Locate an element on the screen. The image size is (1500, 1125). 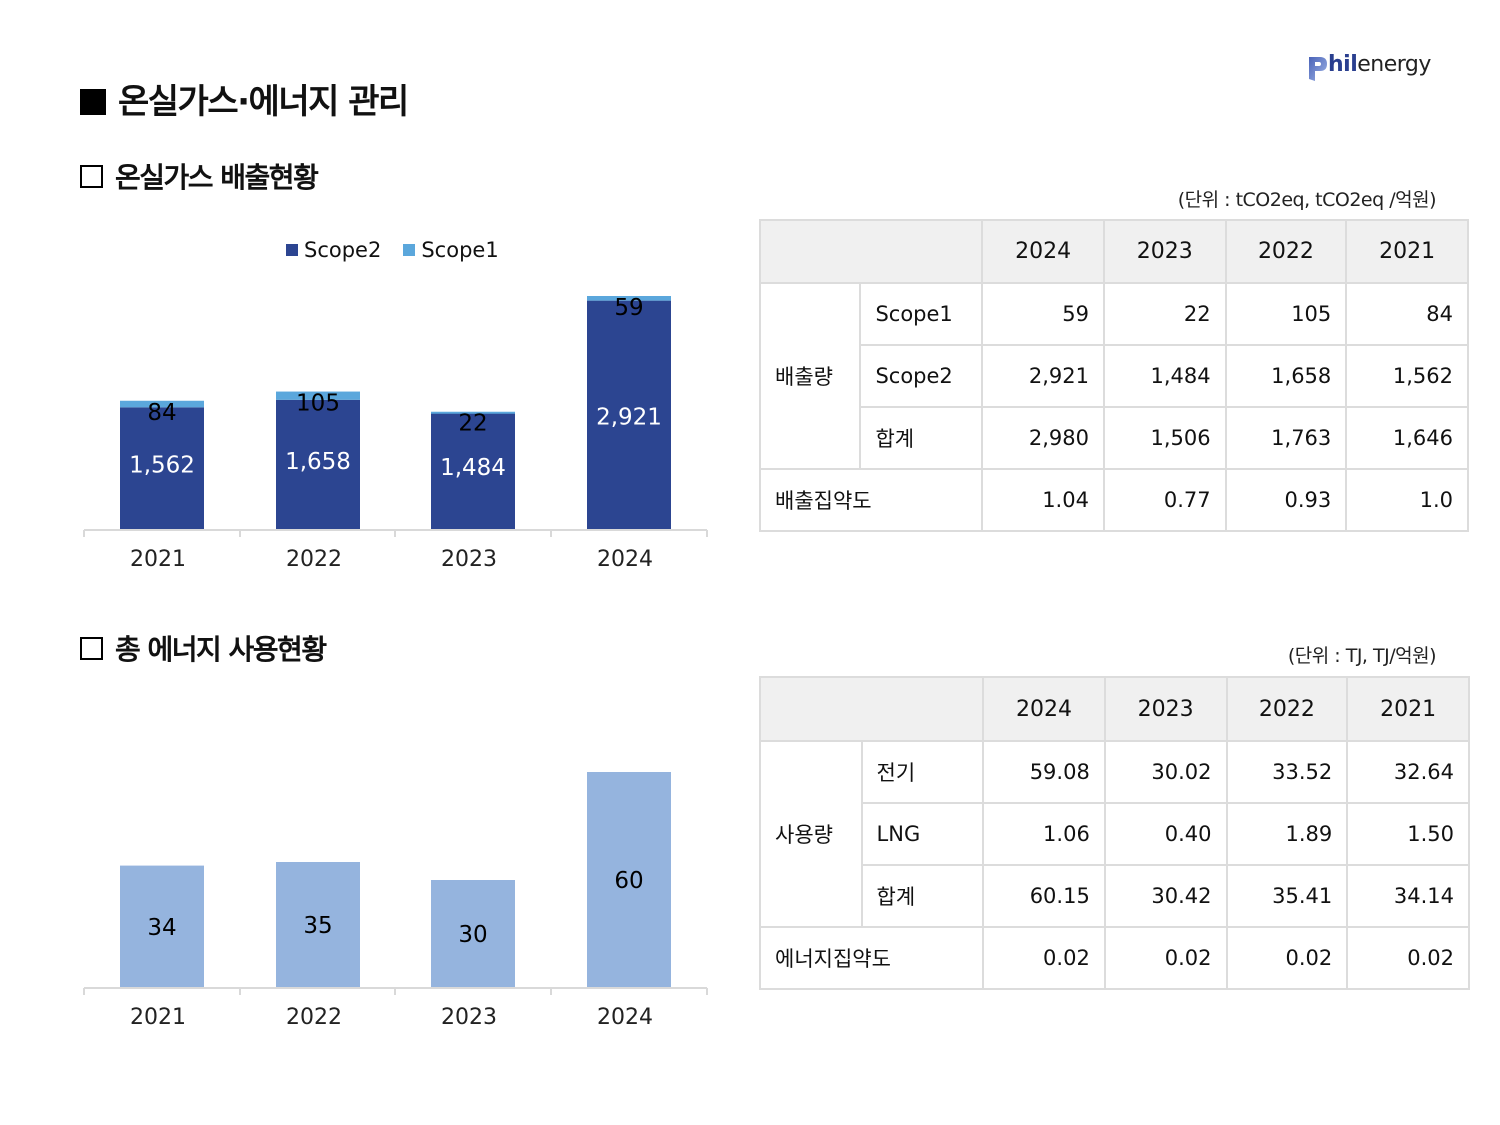
table-row: 에너지집약도 0.02 0.02 0.02 0.02 is located at coordinates (1114, 958).